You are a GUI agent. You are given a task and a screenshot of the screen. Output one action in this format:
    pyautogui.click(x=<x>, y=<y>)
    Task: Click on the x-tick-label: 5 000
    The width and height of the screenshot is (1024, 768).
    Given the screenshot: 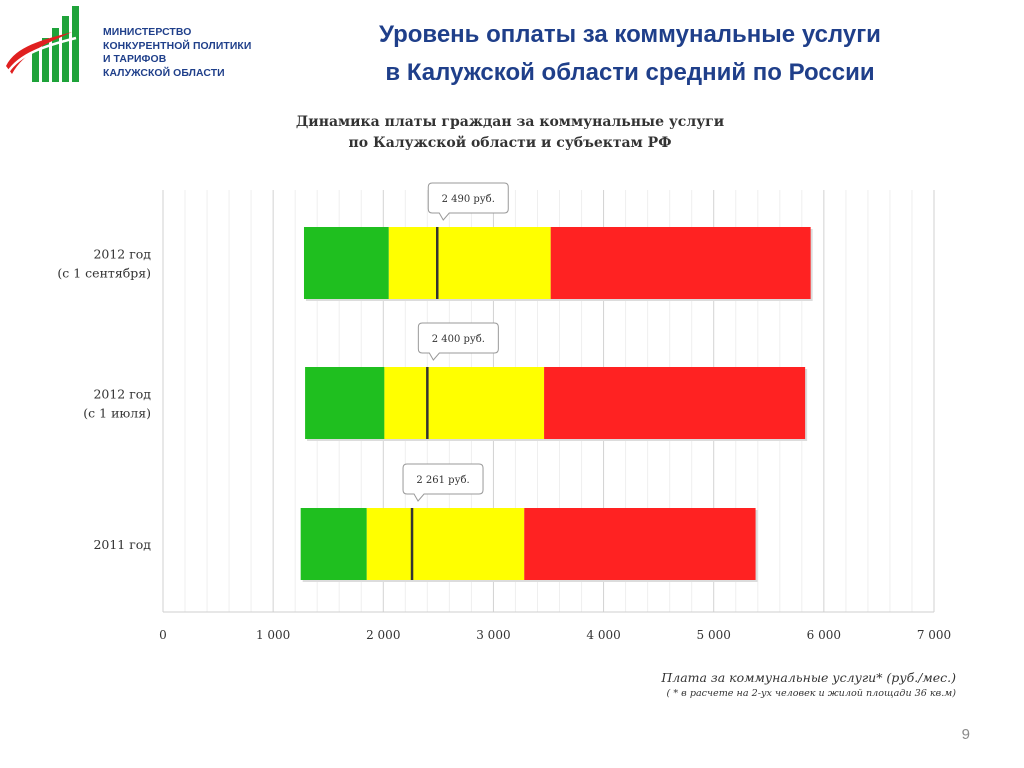 What is the action you would take?
    pyautogui.click(x=714, y=635)
    